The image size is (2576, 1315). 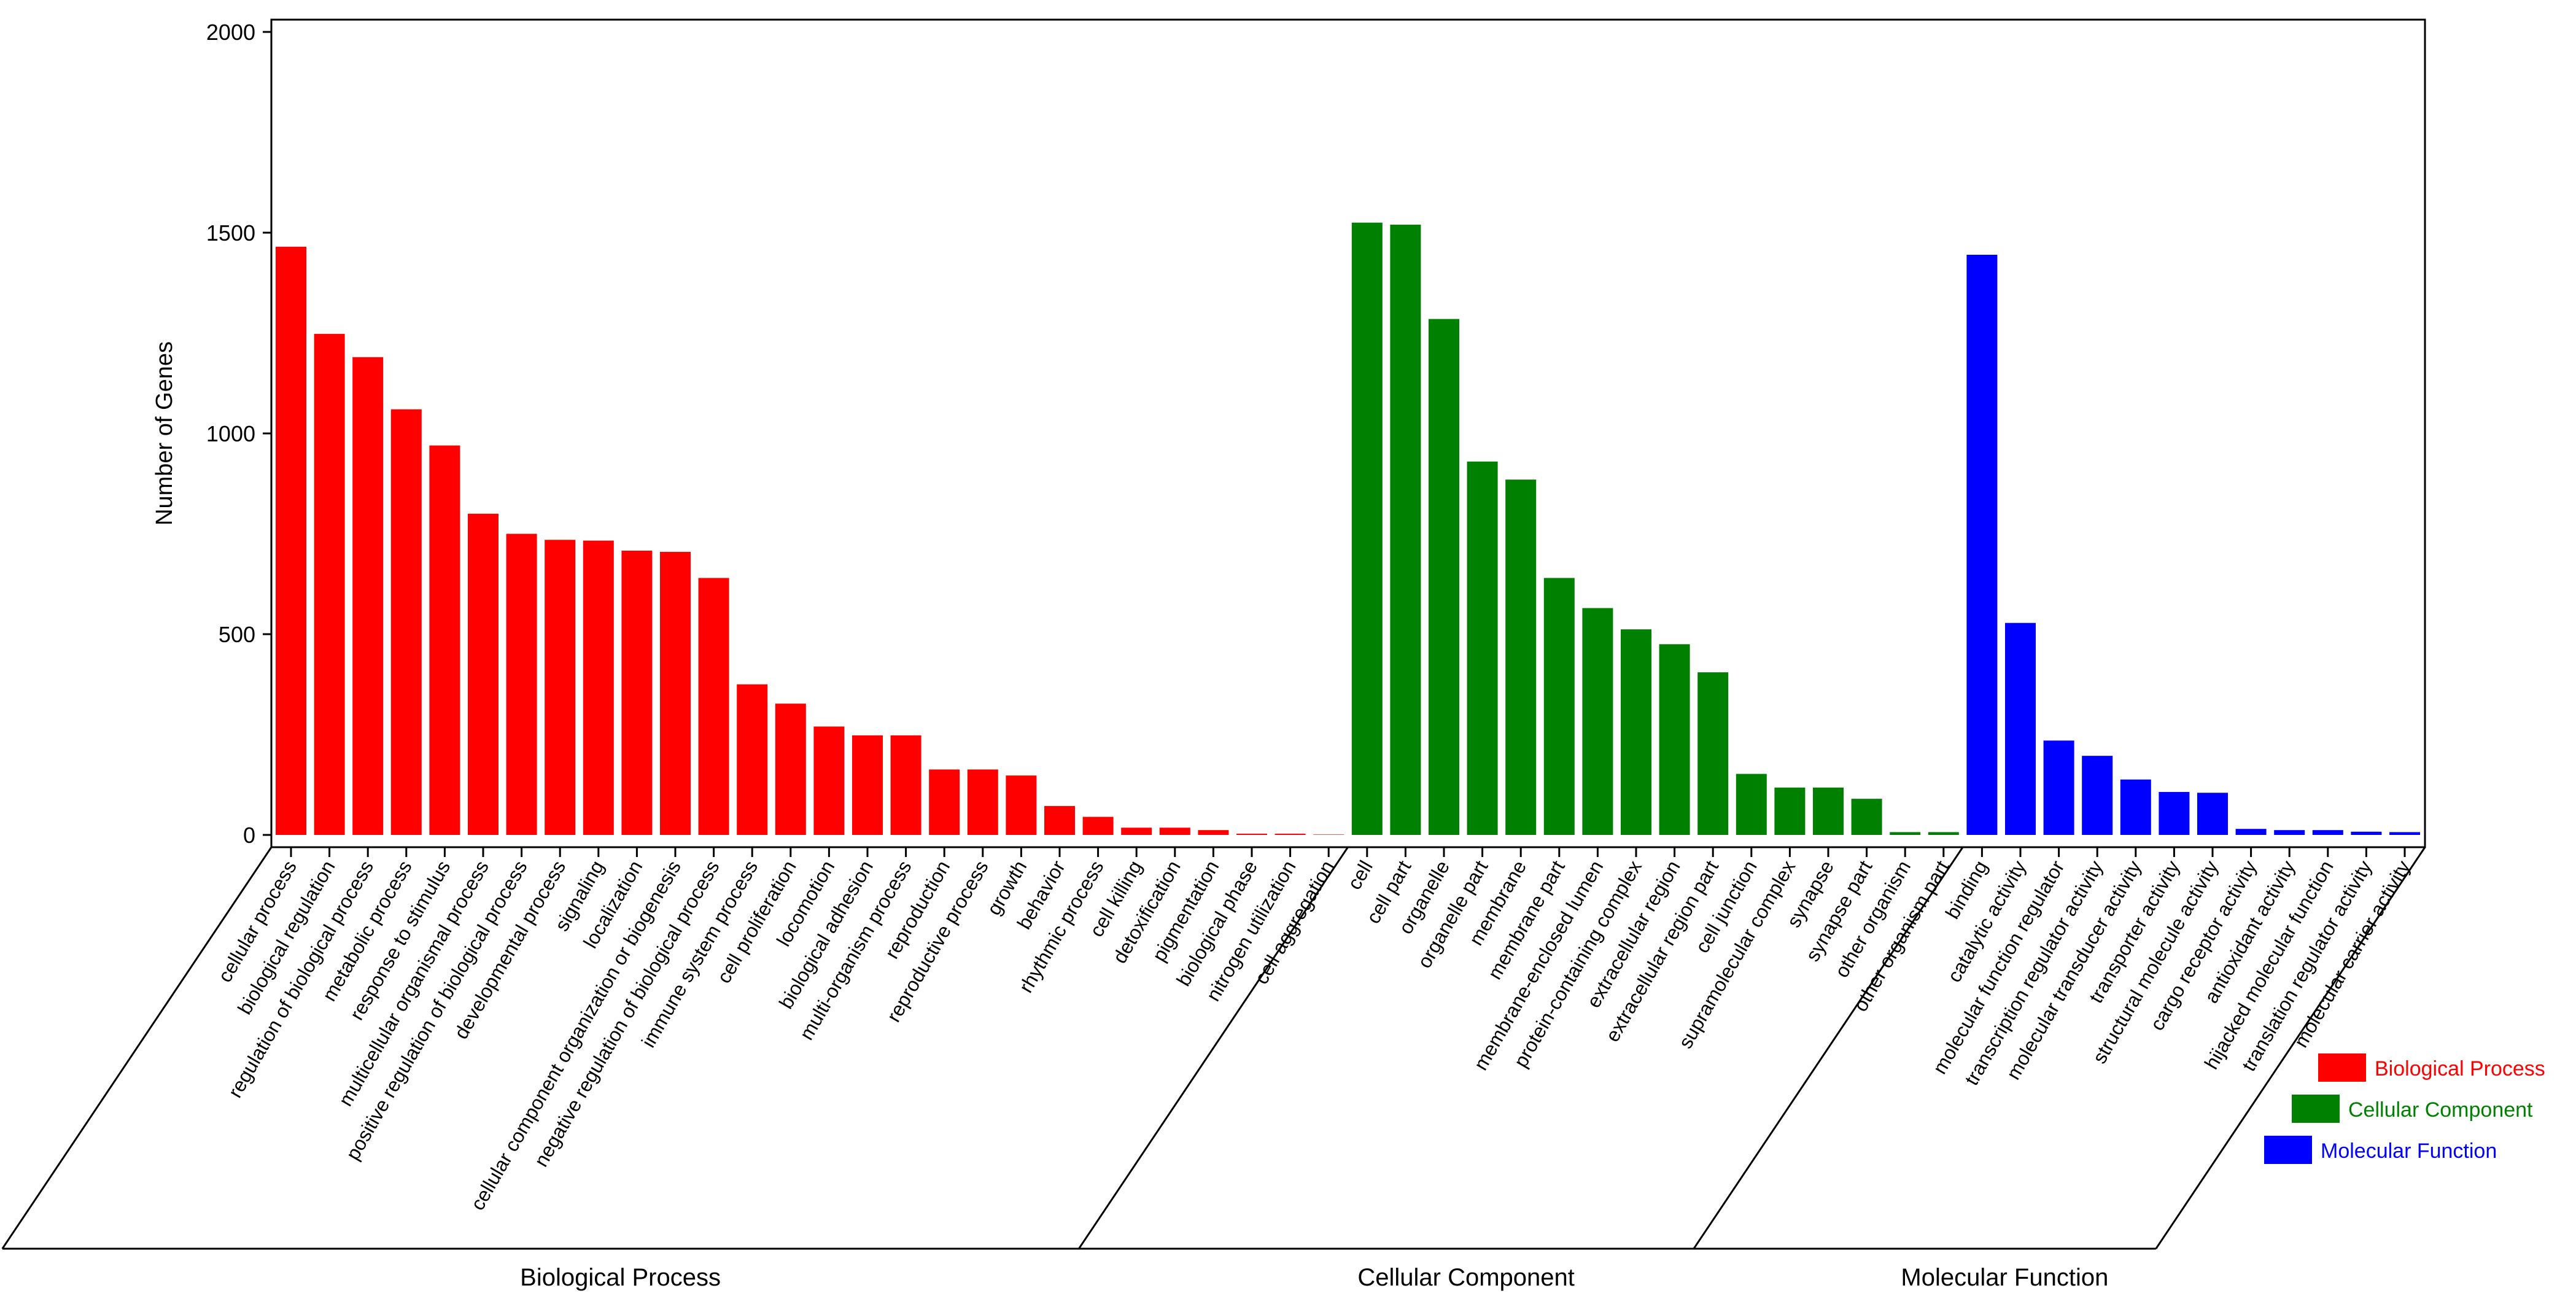 What do you see at coordinates (444, 640) in the screenshot?
I see `bar-response-to-stimulus` at bounding box center [444, 640].